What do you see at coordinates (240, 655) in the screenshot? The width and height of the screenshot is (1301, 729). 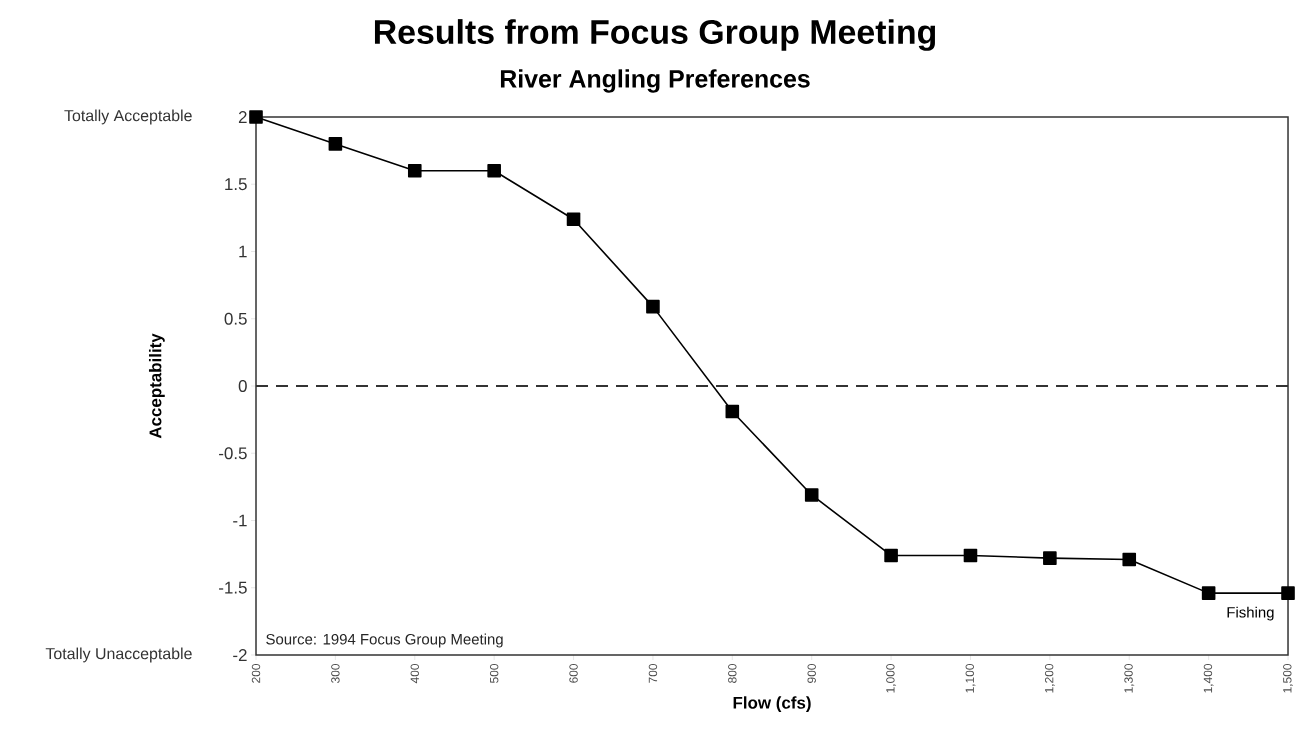 I see `y-tick-label: -2` at bounding box center [240, 655].